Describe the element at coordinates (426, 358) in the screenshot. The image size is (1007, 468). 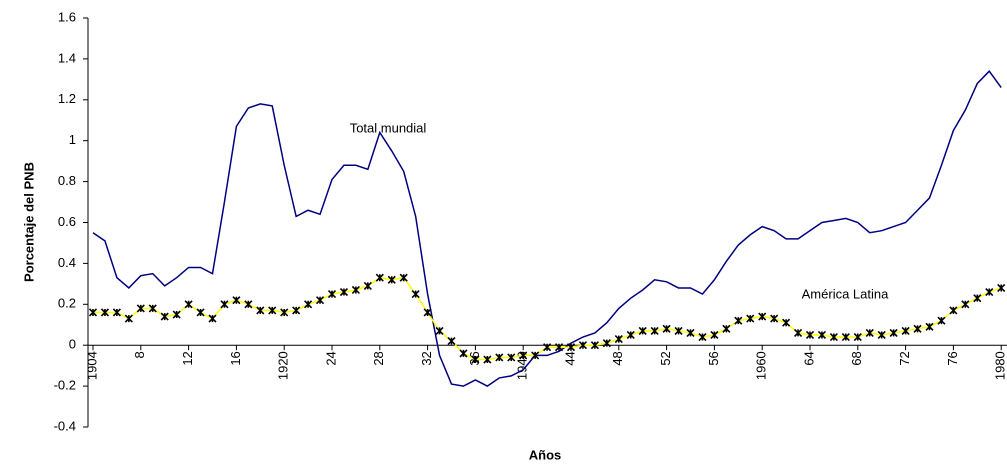
I see `x-tick-label: 32` at that location.